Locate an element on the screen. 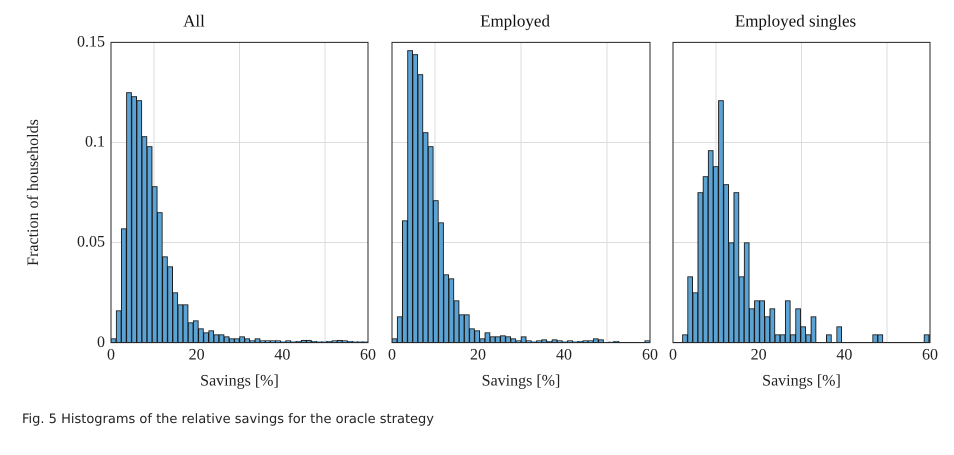 This screenshot has width=954, height=455. y-tick-label: 0.1 is located at coordinates (95, 142).